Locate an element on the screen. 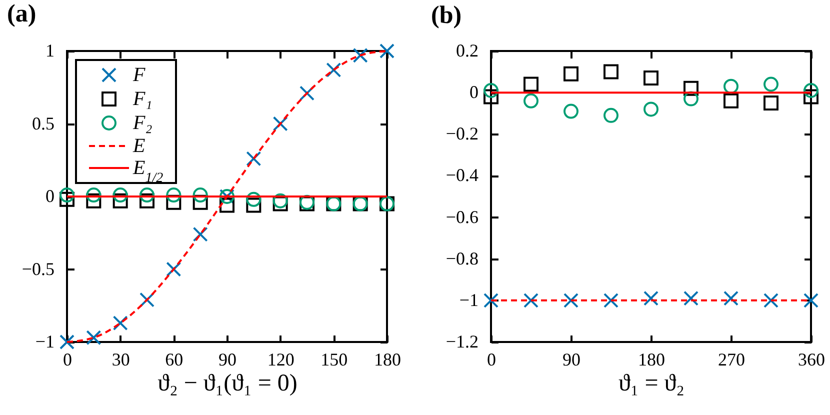  y-tick-label: 0.2 is located at coordinates (467, 50).